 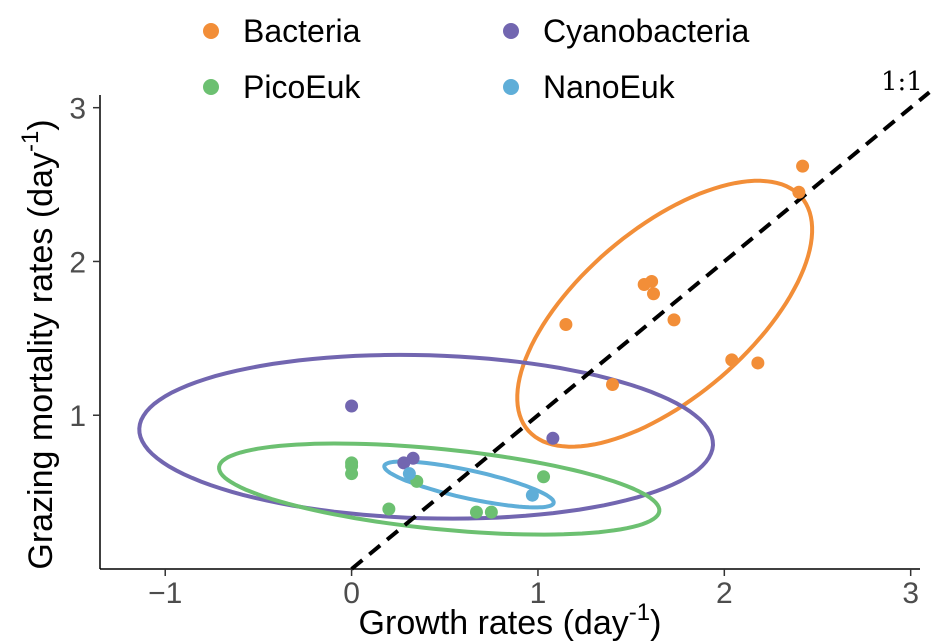 I want to click on legend-marker-bacteria, so click(x=211, y=31).